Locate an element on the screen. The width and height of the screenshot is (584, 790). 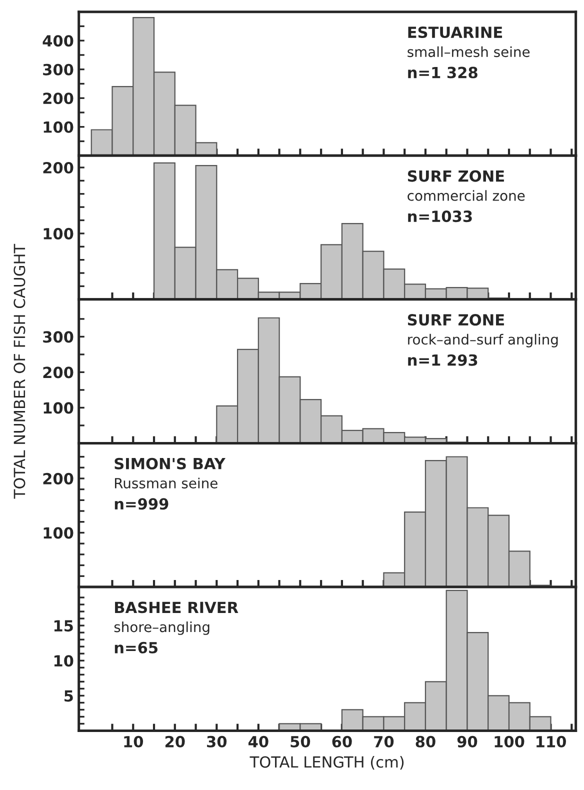
annotation: Russman seine is located at coordinates (166, 483).